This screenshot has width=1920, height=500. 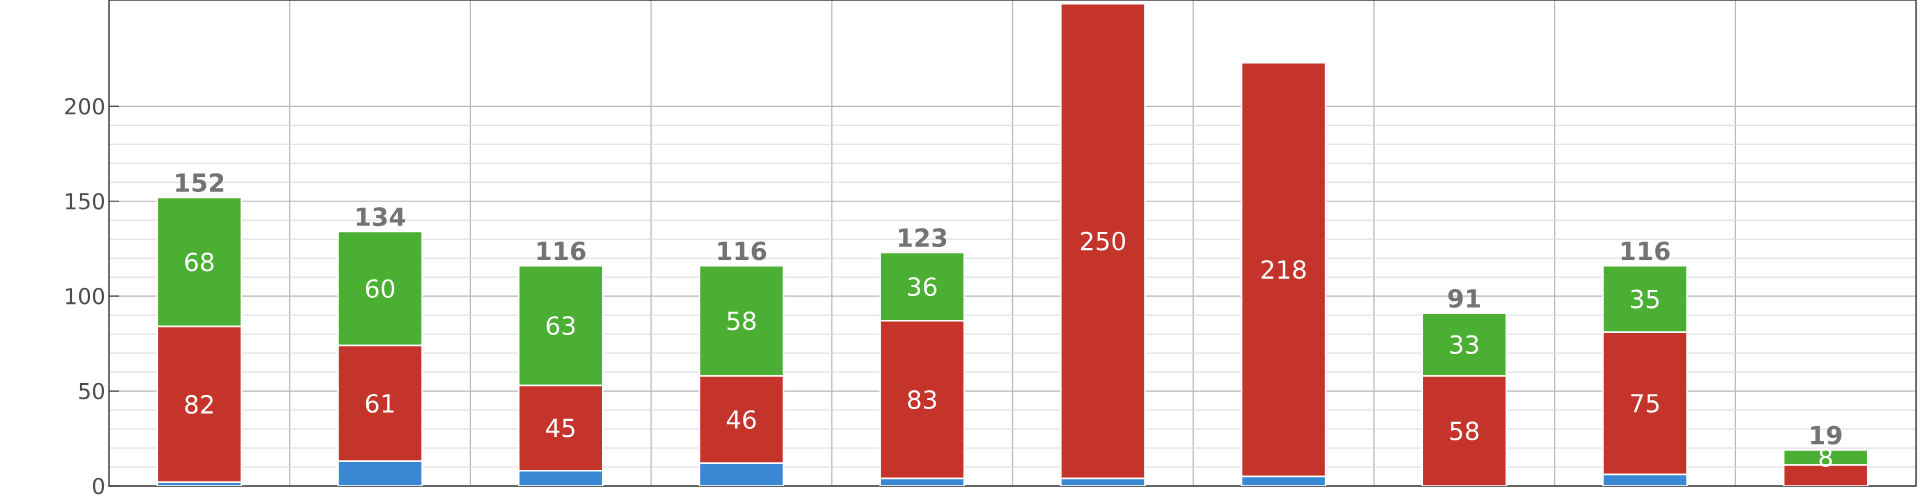 I want to click on data-label: 83, so click(x=922, y=400).